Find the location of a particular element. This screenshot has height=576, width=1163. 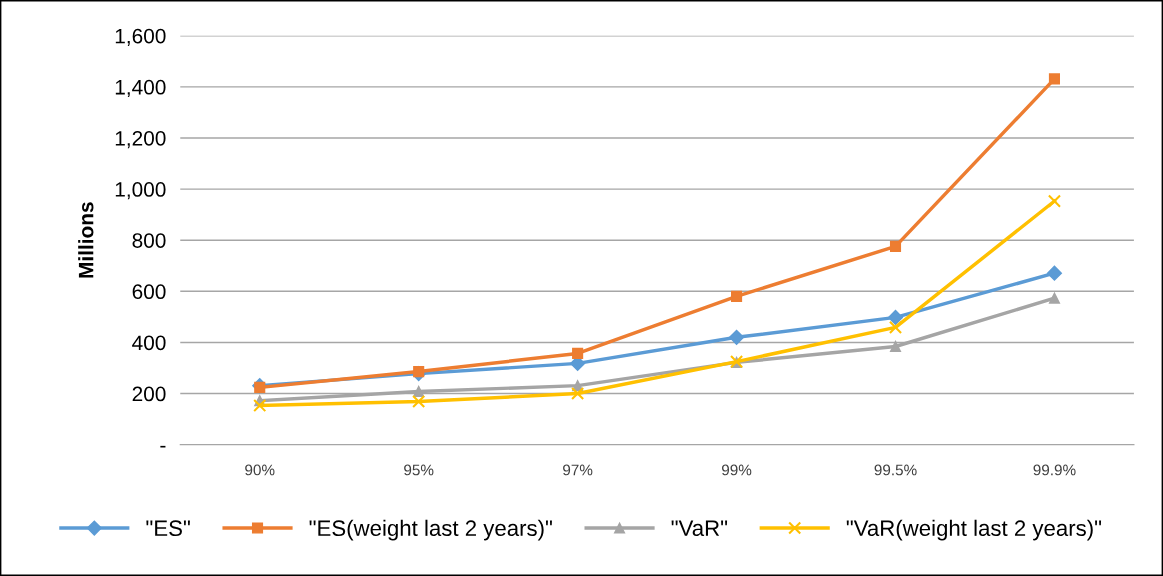

legend-label: "VaR" is located at coordinates (699, 528).